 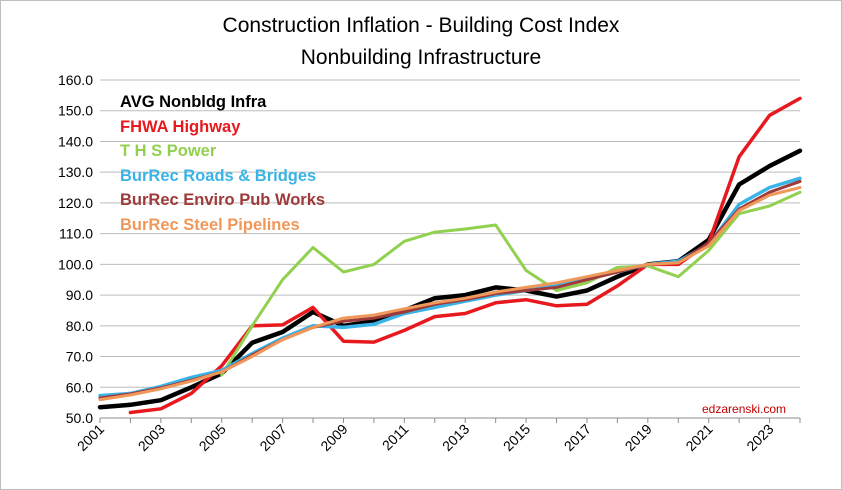 I want to click on y-tick-label: 120.0, so click(x=75, y=203).